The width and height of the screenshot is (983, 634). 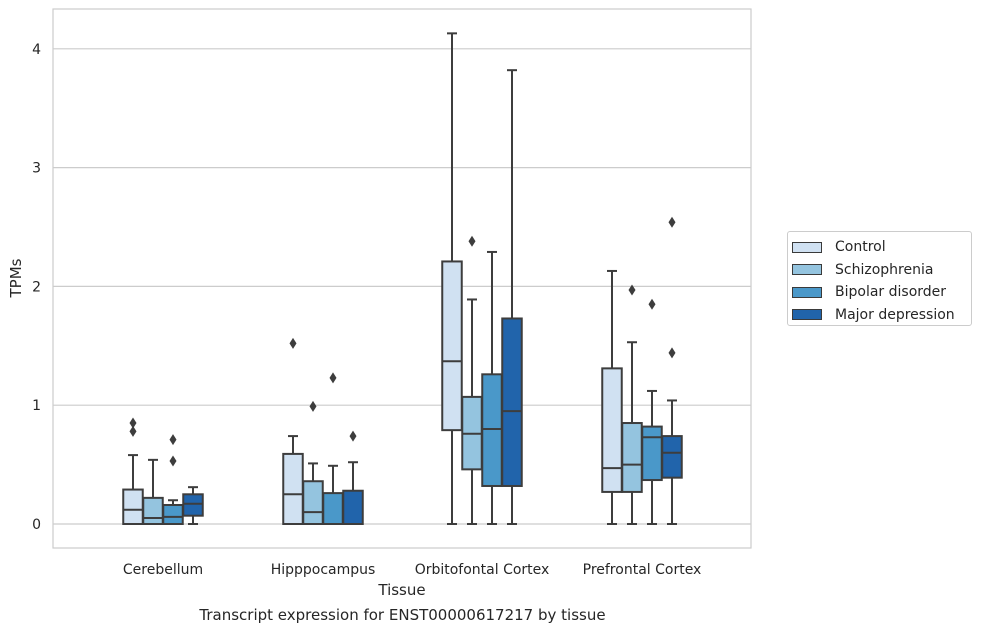 What do you see at coordinates (642, 570) in the screenshot?
I see `x-tick-label: Prefrontal Cortex` at bounding box center [642, 570].